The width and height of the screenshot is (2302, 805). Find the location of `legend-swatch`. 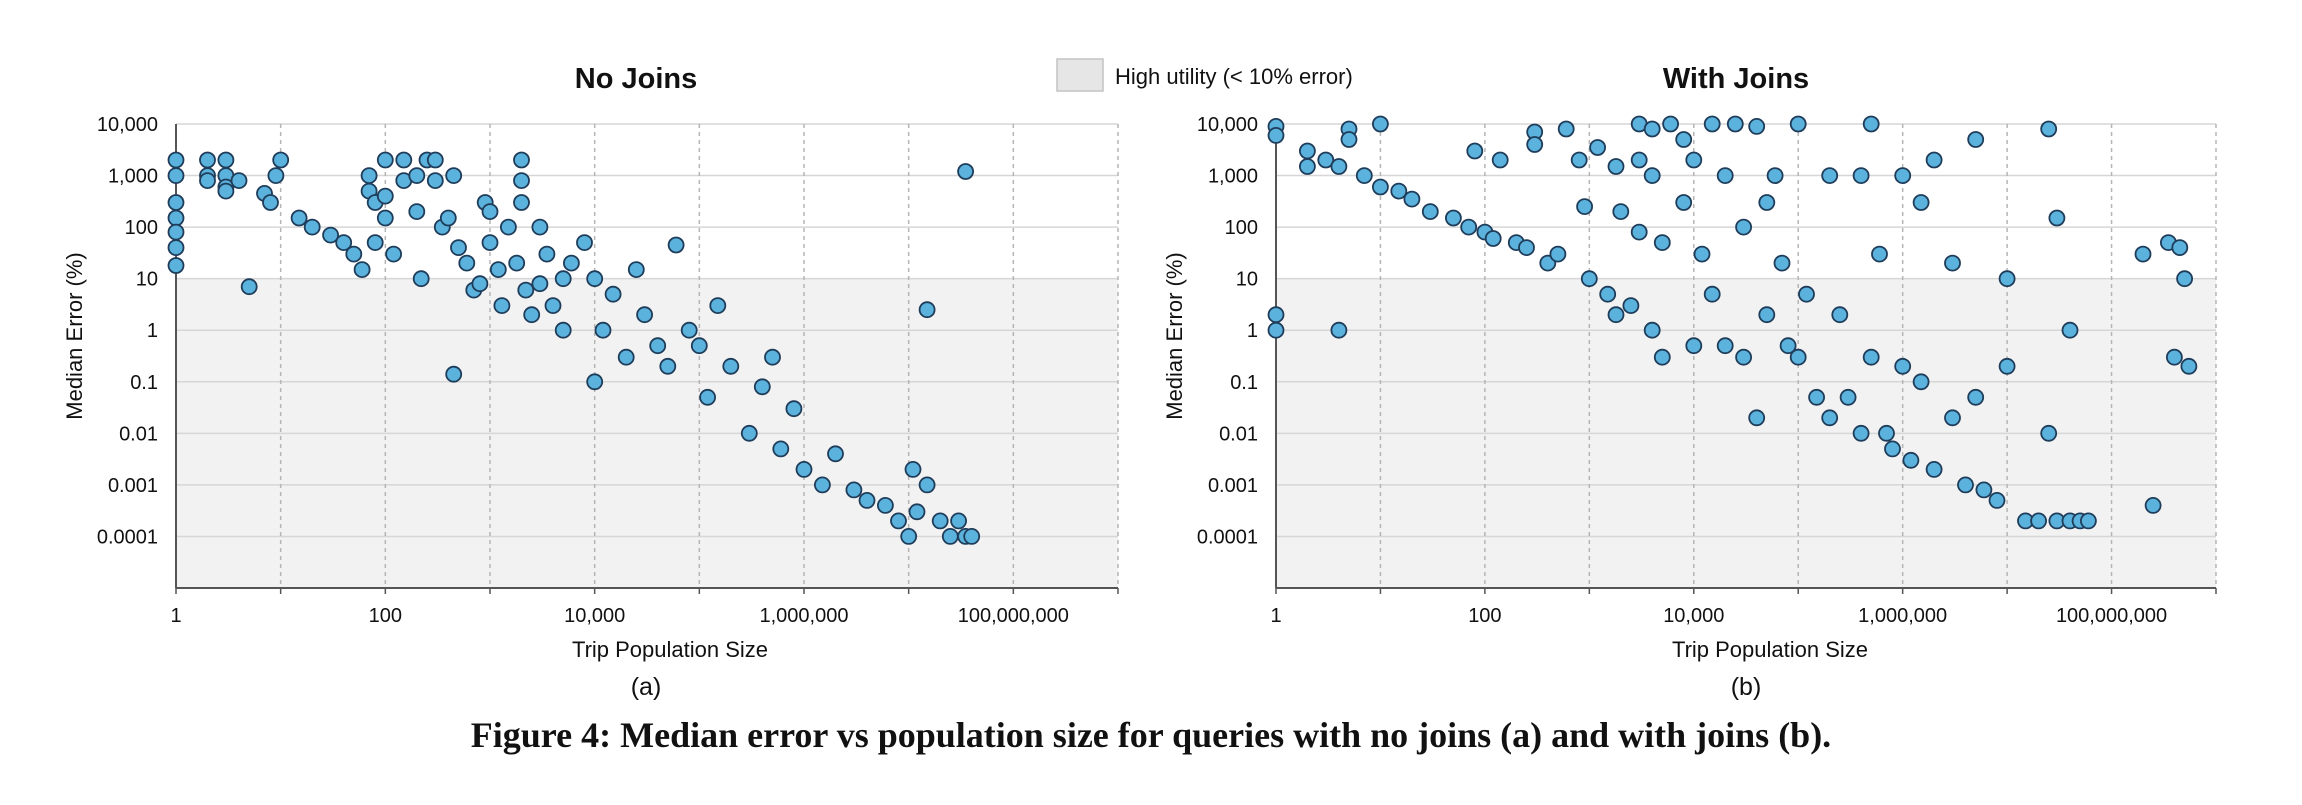

legend-swatch is located at coordinates (1080, 75).